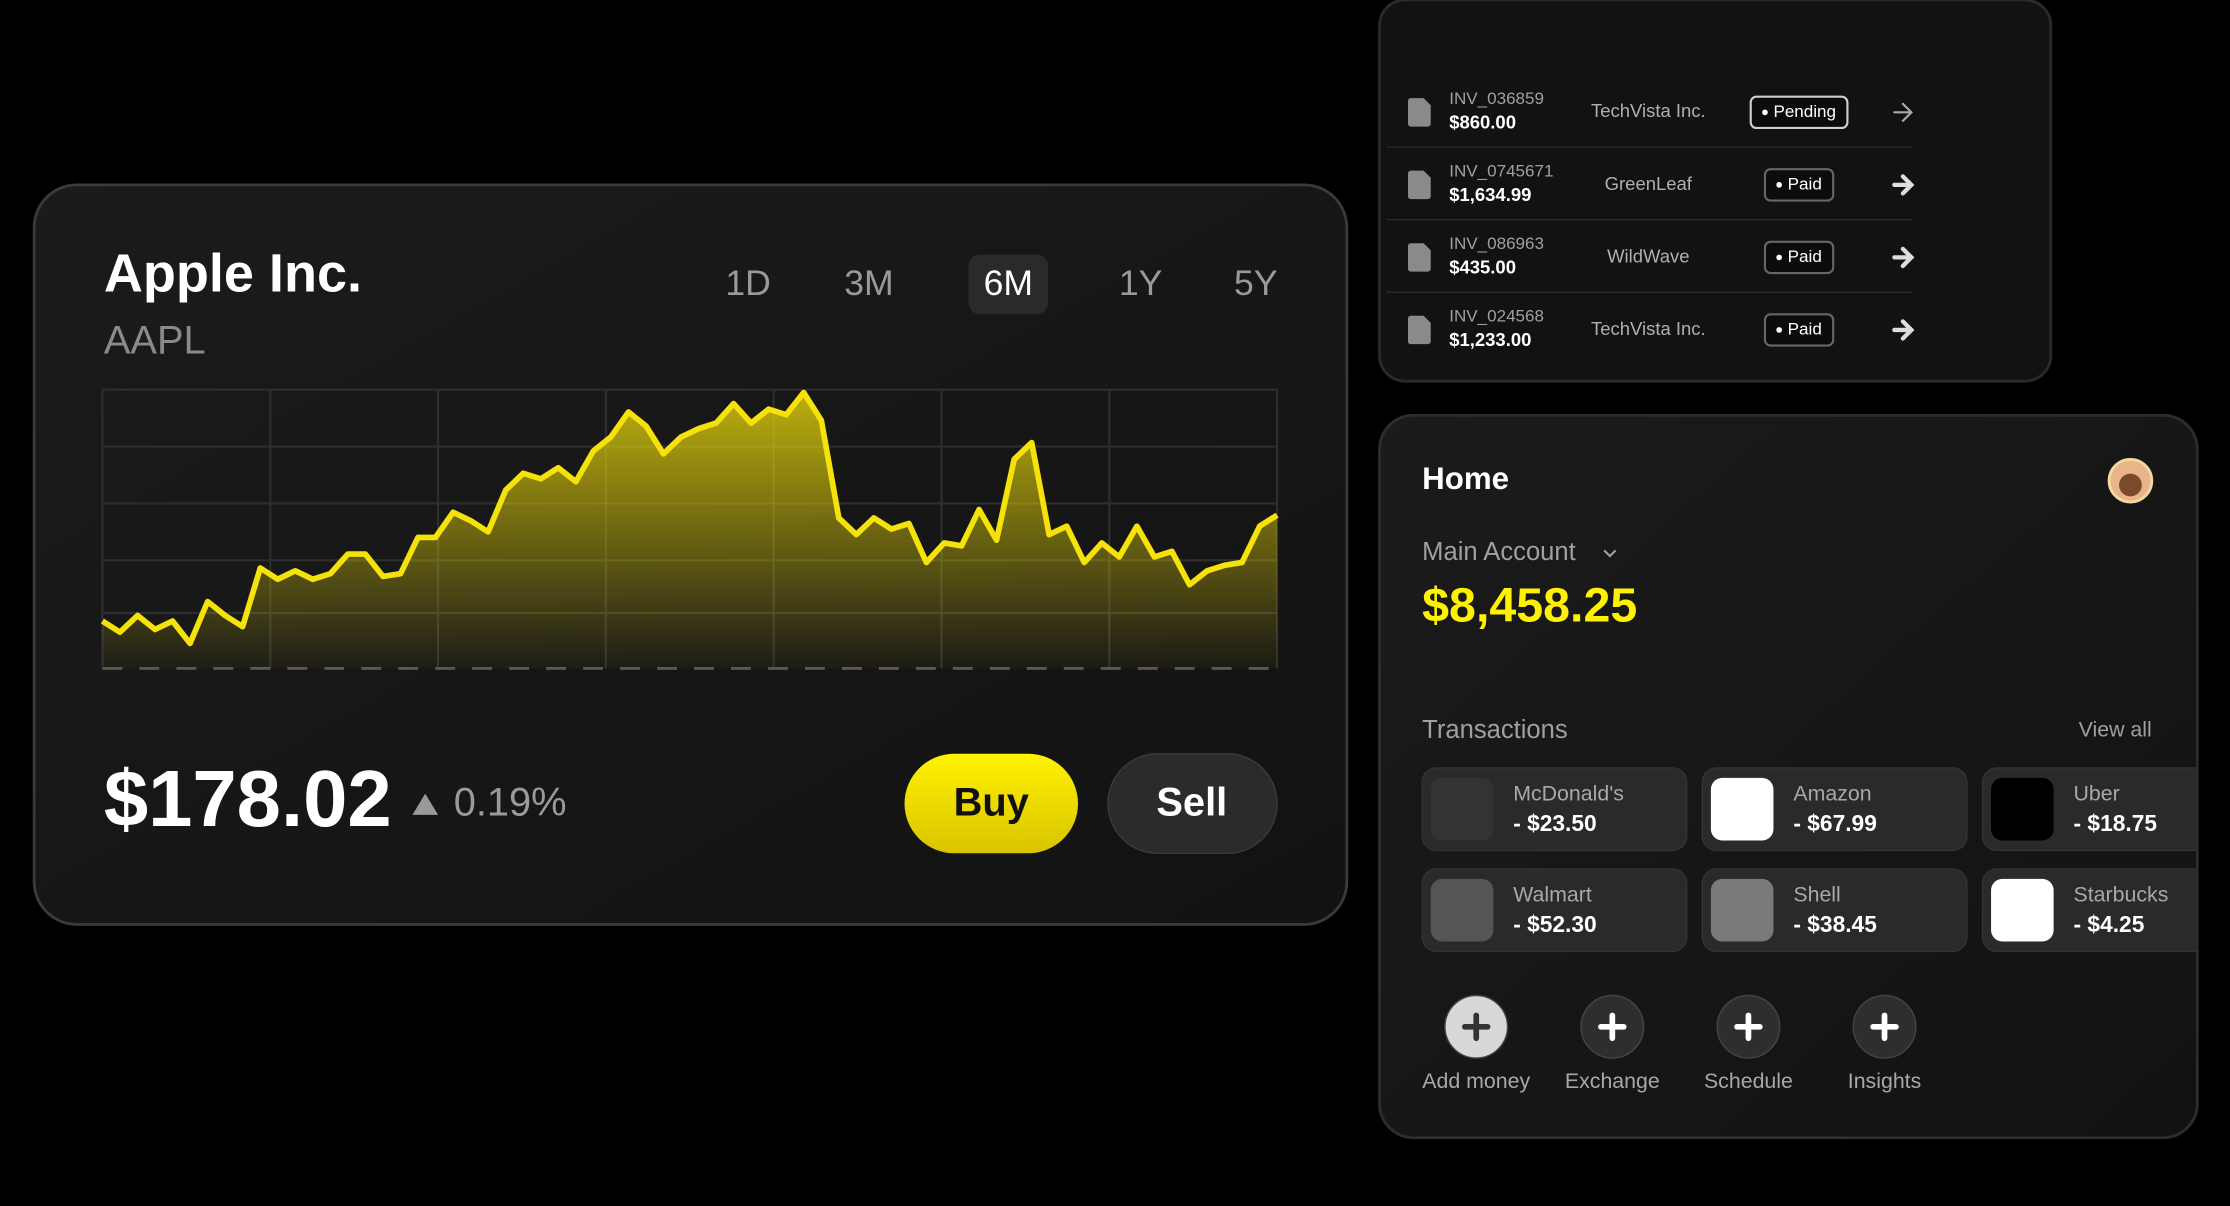  What do you see at coordinates (2115, 730) in the screenshot?
I see `view-all: View all` at bounding box center [2115, 730].